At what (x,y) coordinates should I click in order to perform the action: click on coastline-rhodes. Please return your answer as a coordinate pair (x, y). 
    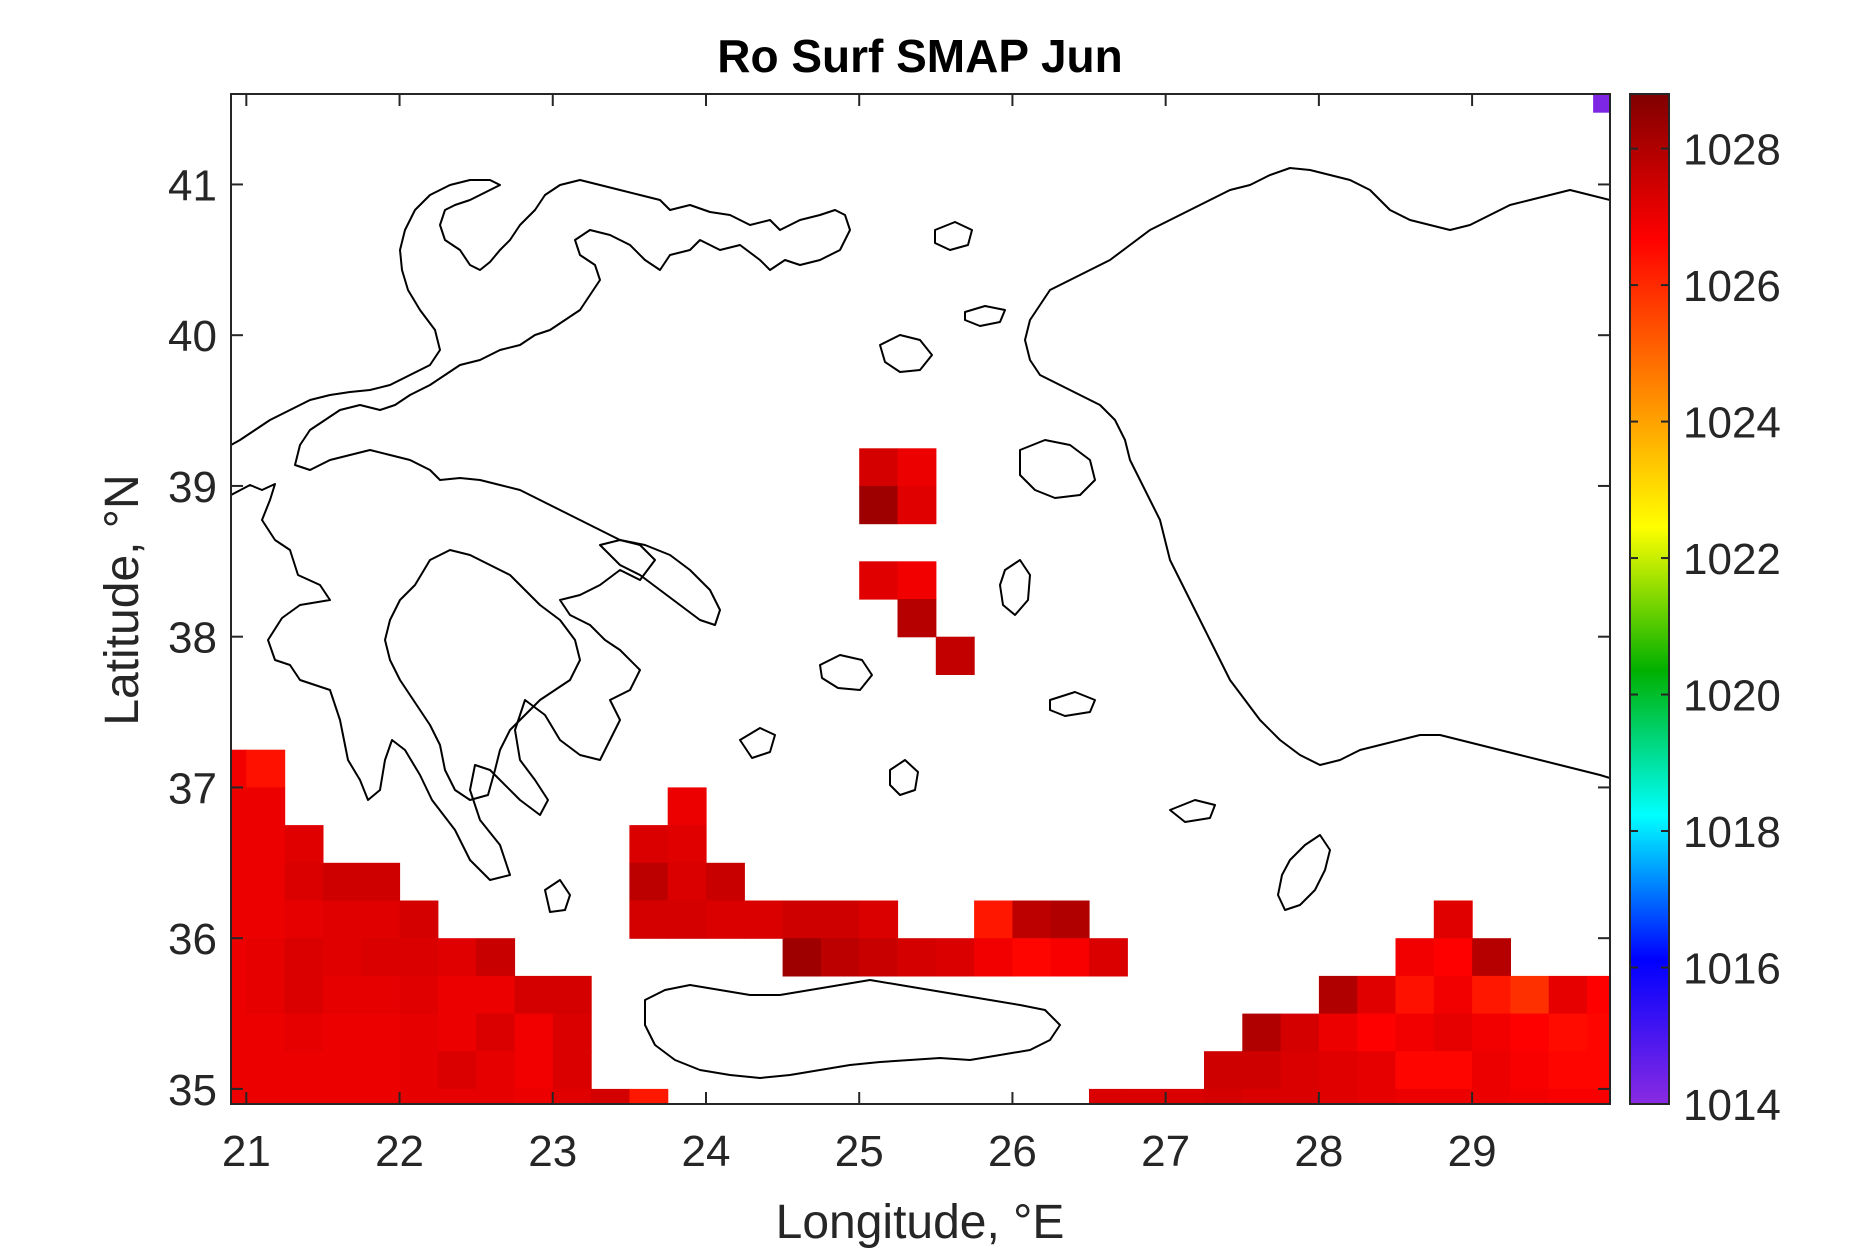
    Looking at the image, I should click on (1304, 872).